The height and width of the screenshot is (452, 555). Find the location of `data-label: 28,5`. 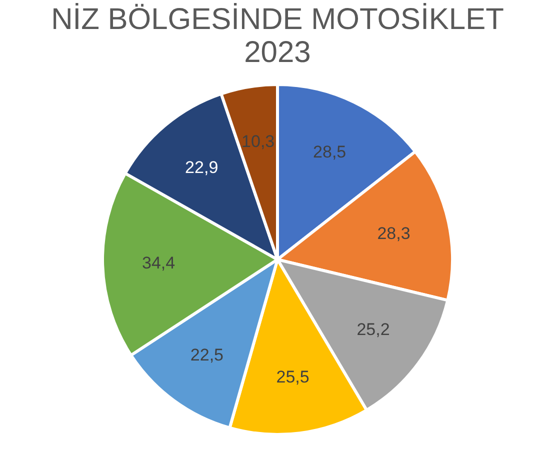

data-label: 28,5 is located at coordinates (329, 152).